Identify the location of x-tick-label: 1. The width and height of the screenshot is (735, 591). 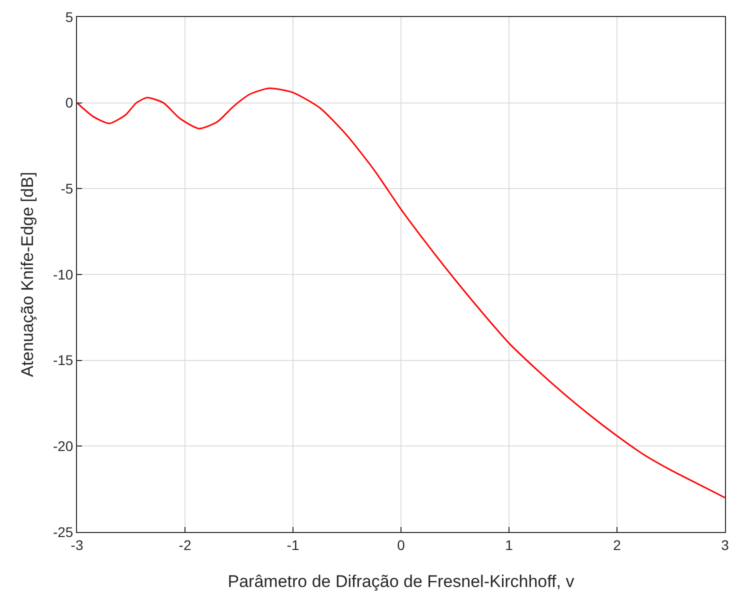
(509, 544).